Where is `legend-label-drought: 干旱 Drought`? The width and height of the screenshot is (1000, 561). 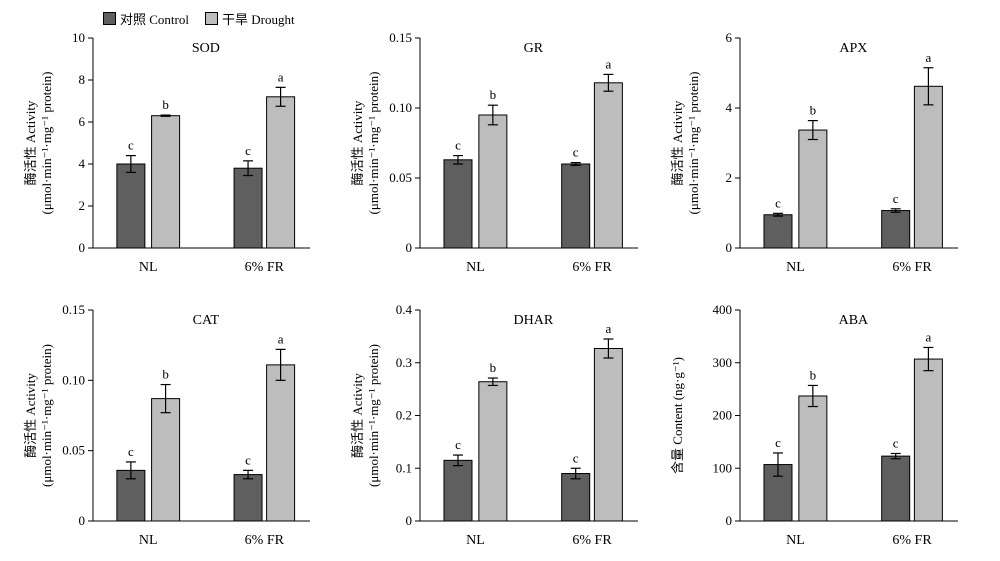 legend-label-drought: 干旱 Drought is located at coordinates (258, 19).